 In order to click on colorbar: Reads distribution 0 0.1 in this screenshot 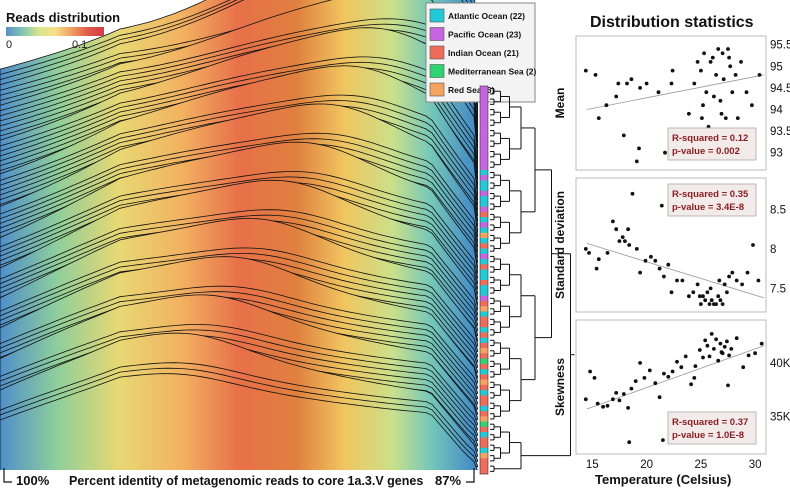, I will do `click(63, 30)`.